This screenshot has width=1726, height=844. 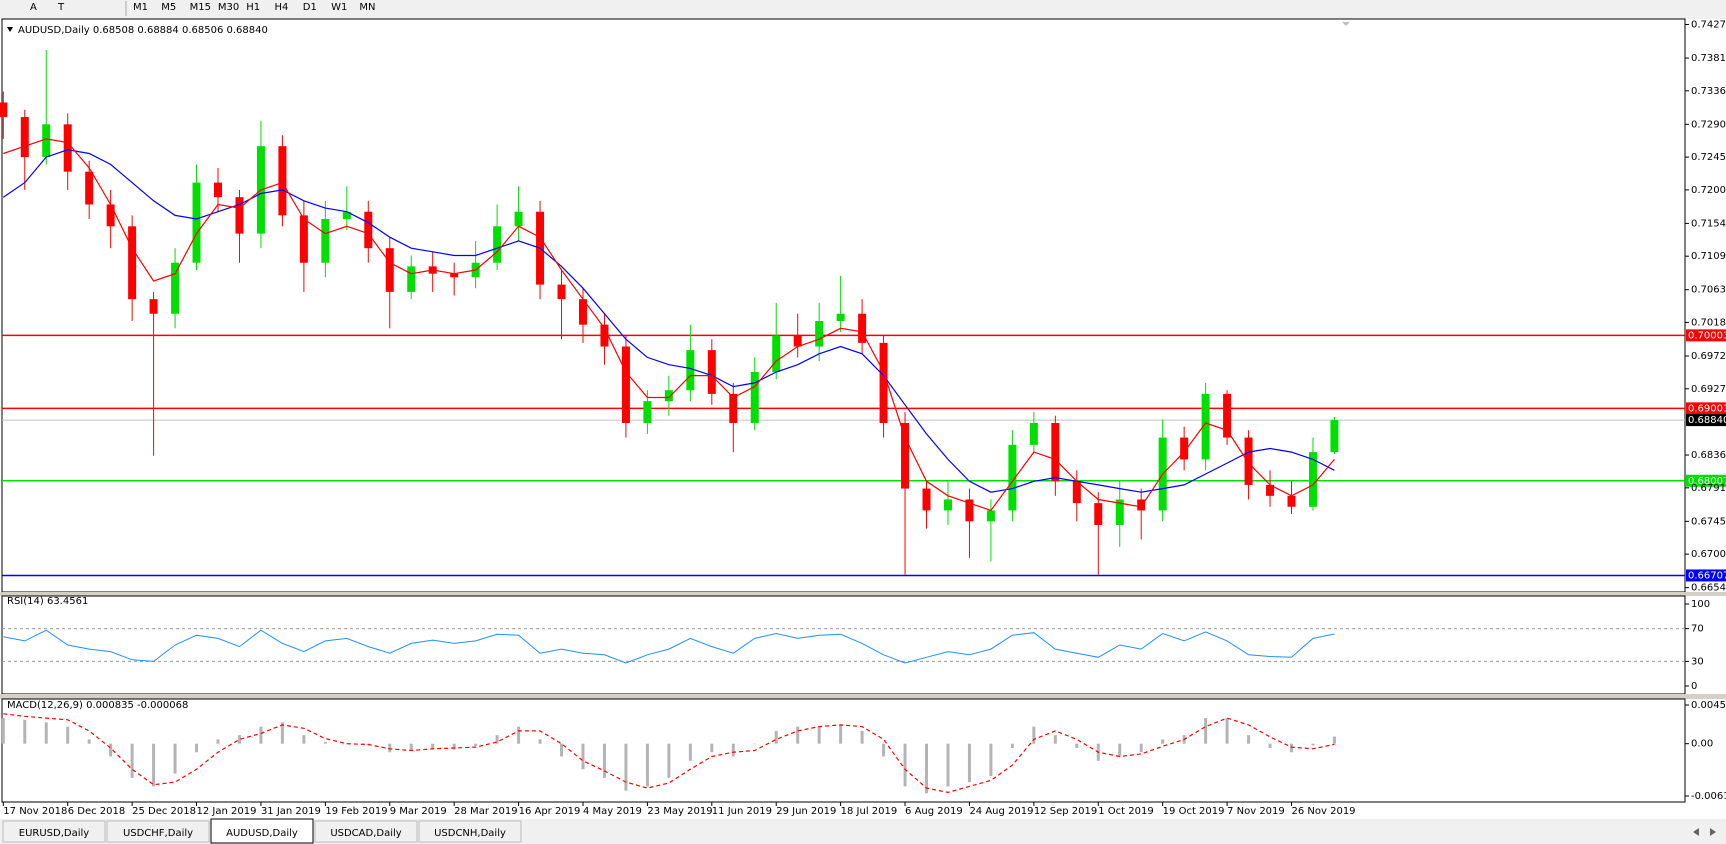 What do you see at coordinates (140, 7) in the screenshot?
I see `timeframe-button: M1` at bounding box center [140, 7].